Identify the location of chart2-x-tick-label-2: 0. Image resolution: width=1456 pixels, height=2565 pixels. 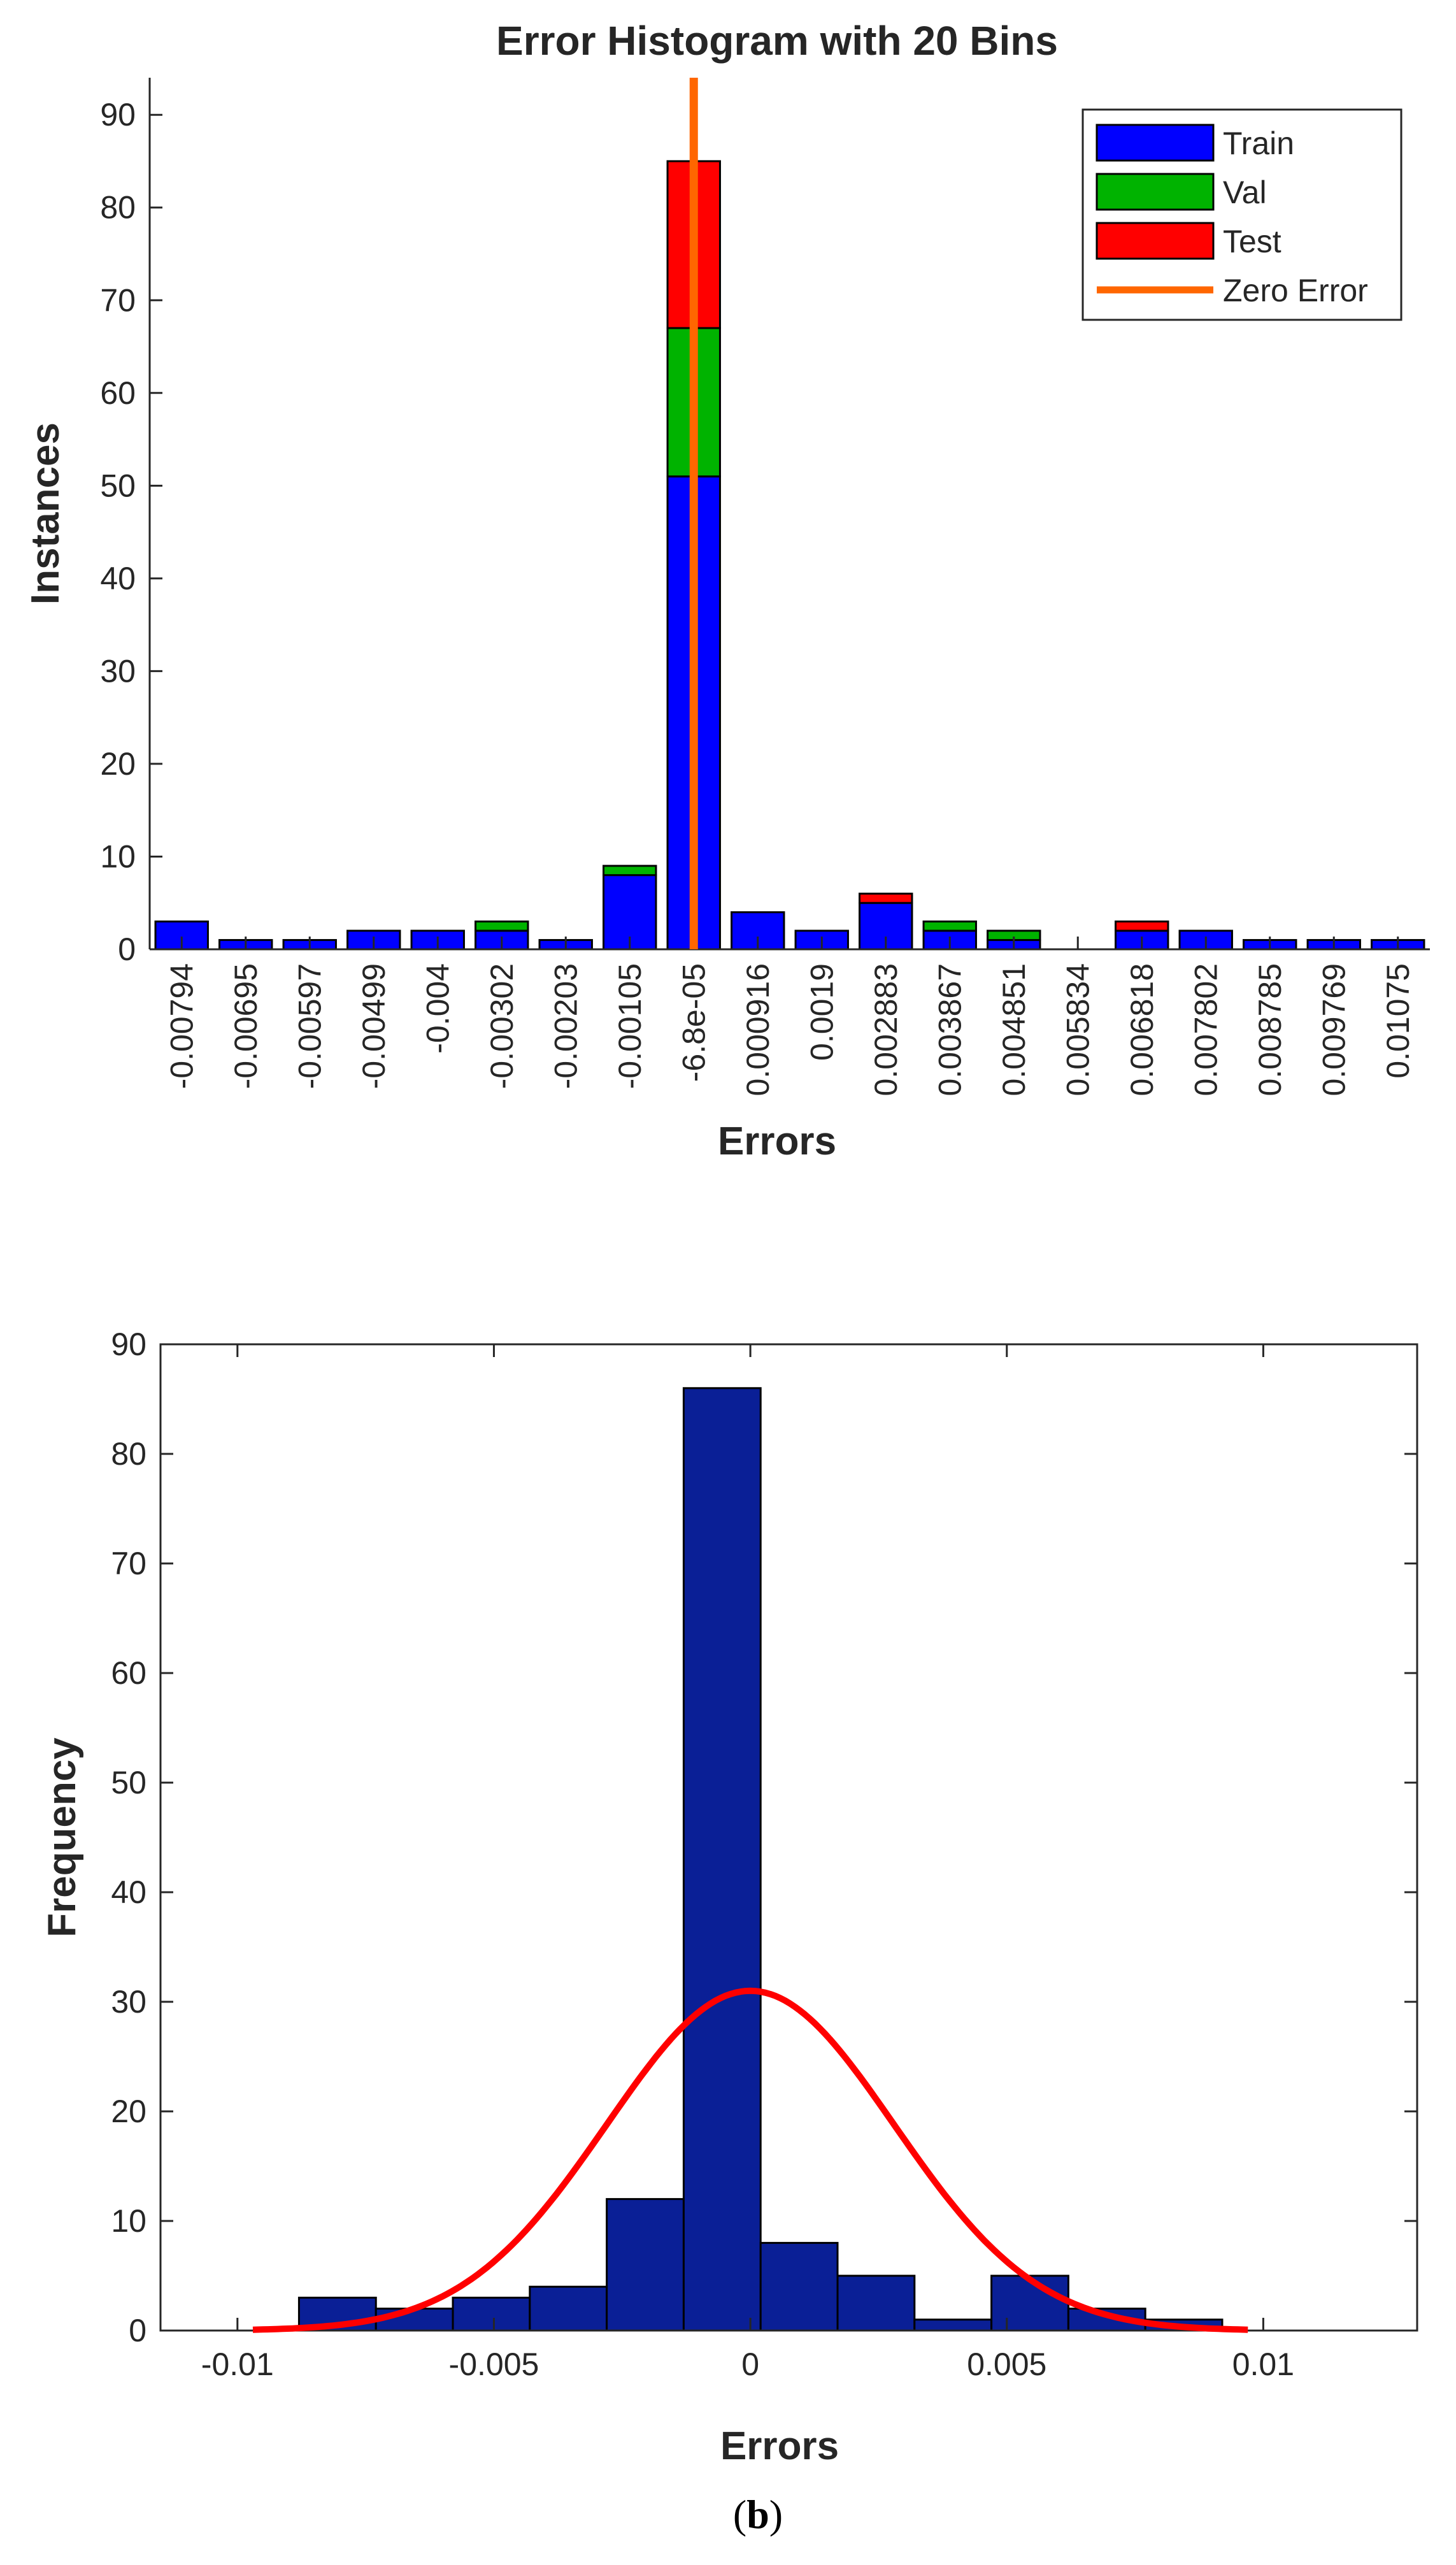
(750, 2364).